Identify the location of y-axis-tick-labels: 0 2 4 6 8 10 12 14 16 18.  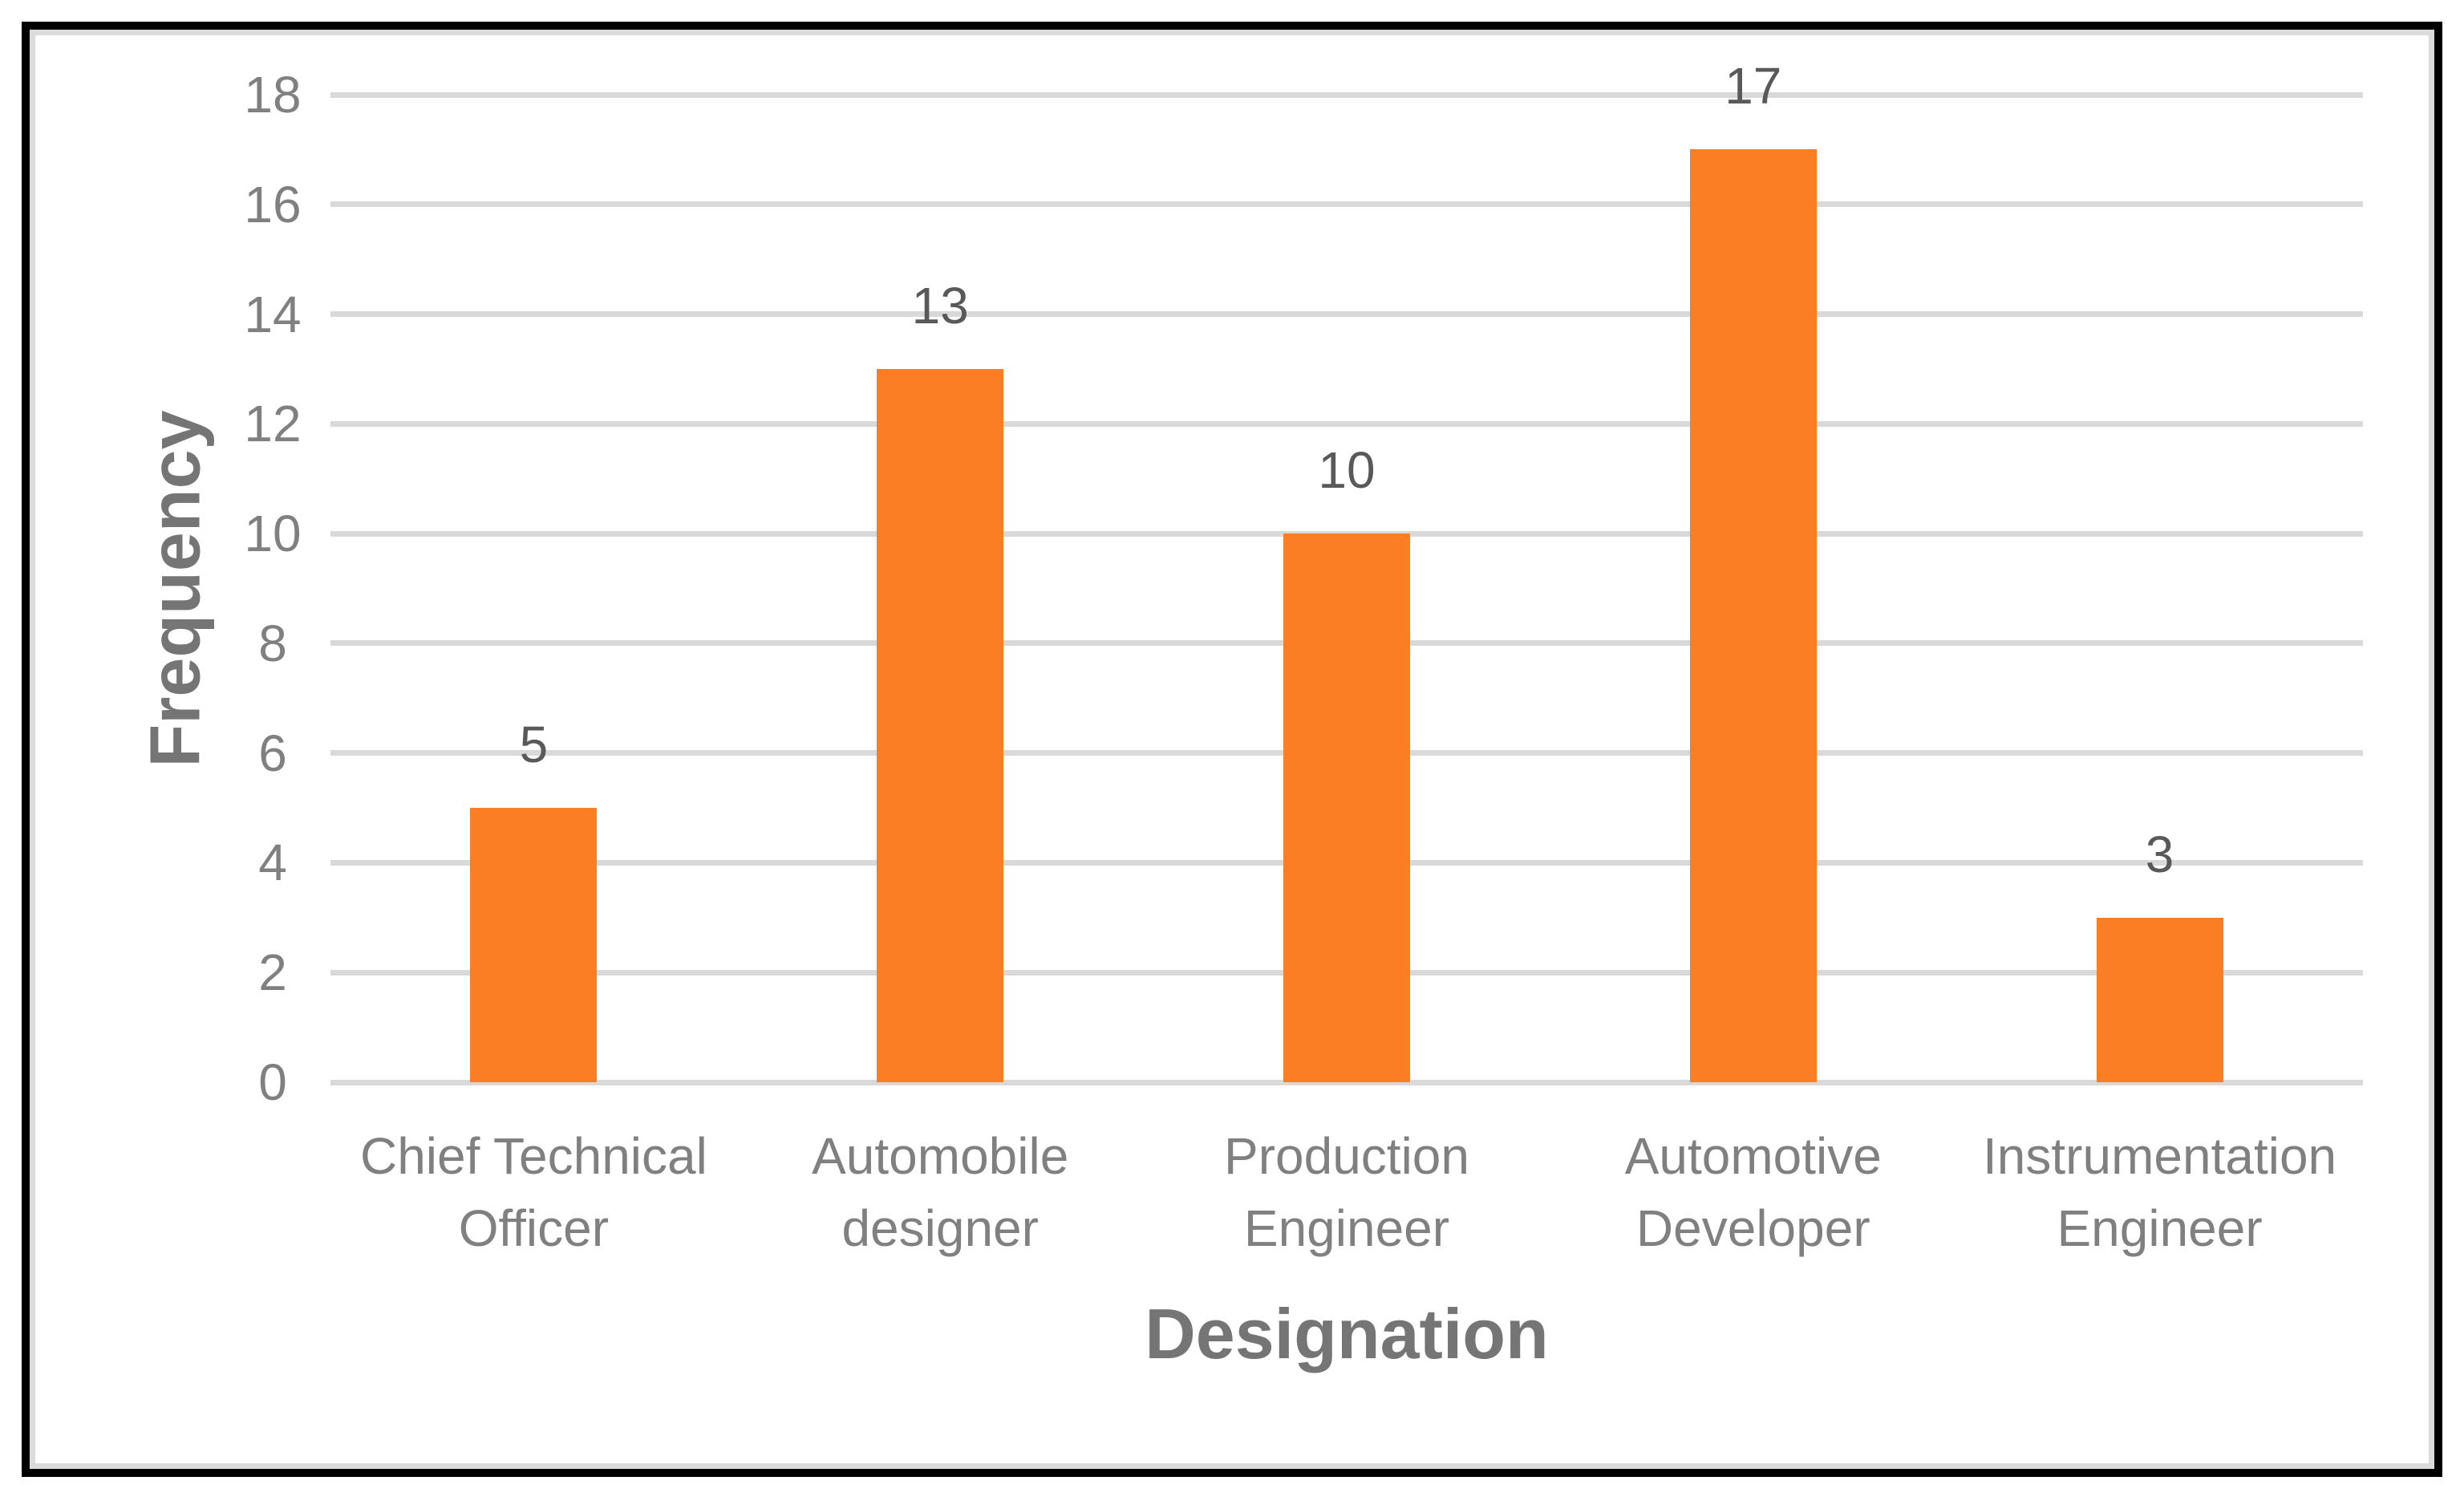
(273, 588).